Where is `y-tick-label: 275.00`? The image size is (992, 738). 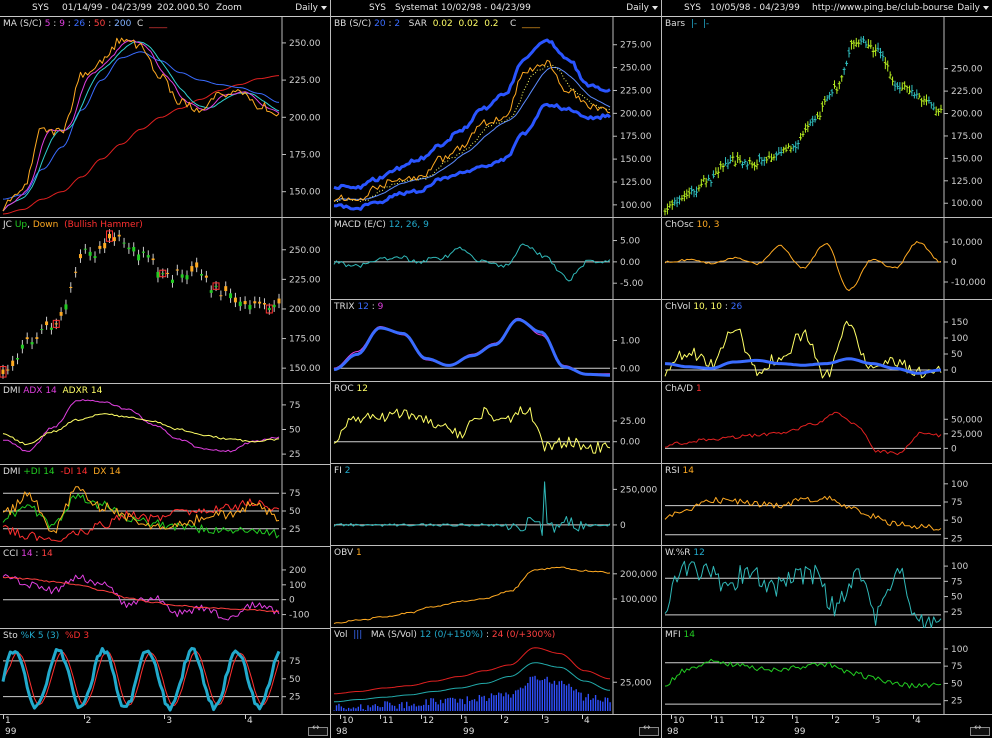 y-tick-label: 275.00 is located at coordinates (636, 46).